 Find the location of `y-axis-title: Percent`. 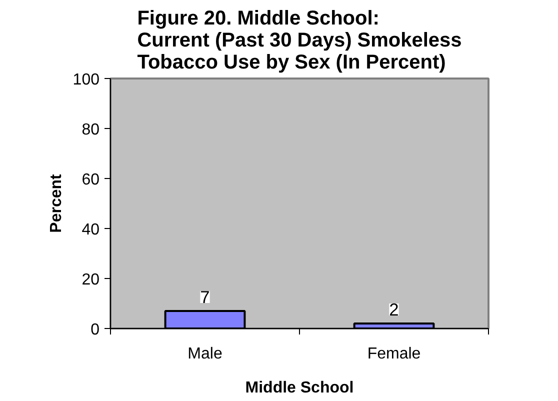

y-axis-title: Percent is located at coordinates (56, 203).